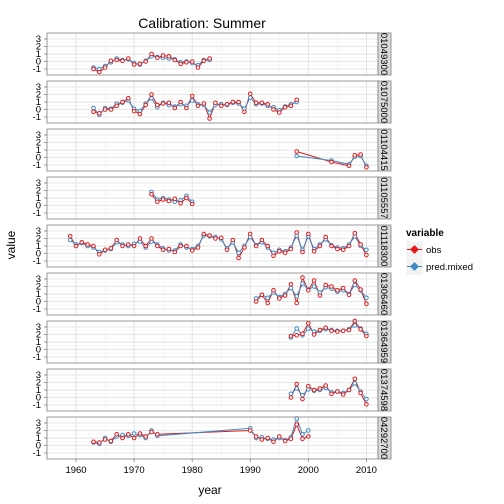 This screenshot has height=504, width=504. I want to click on x-tick-label: 1980, so click(192, 470).